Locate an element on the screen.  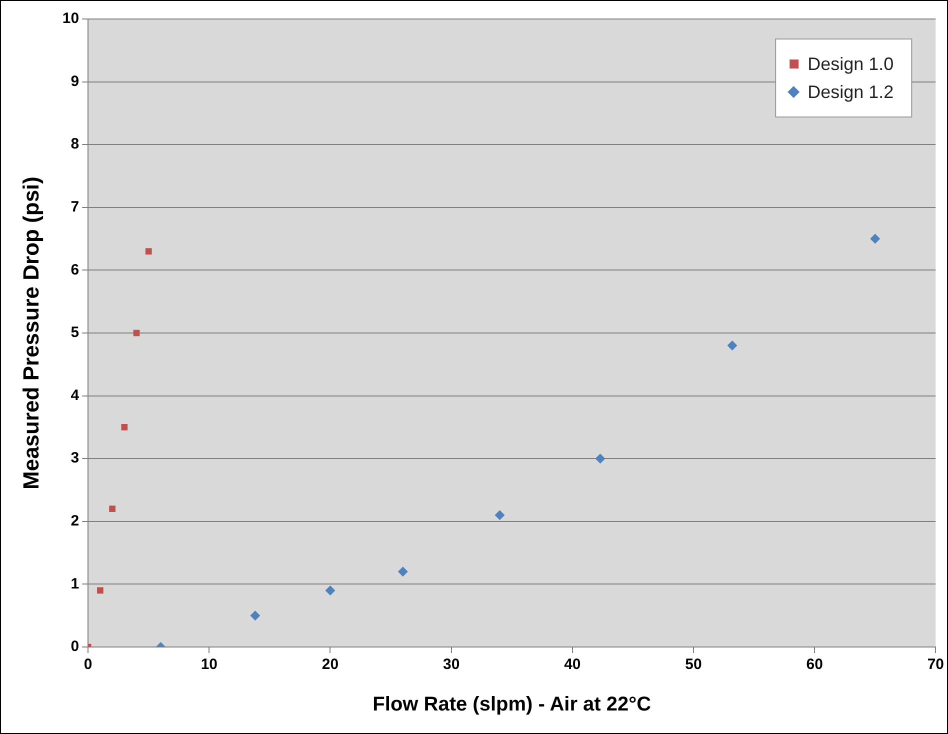
x-tick-label: 70 is located at coordinates (935, 665).